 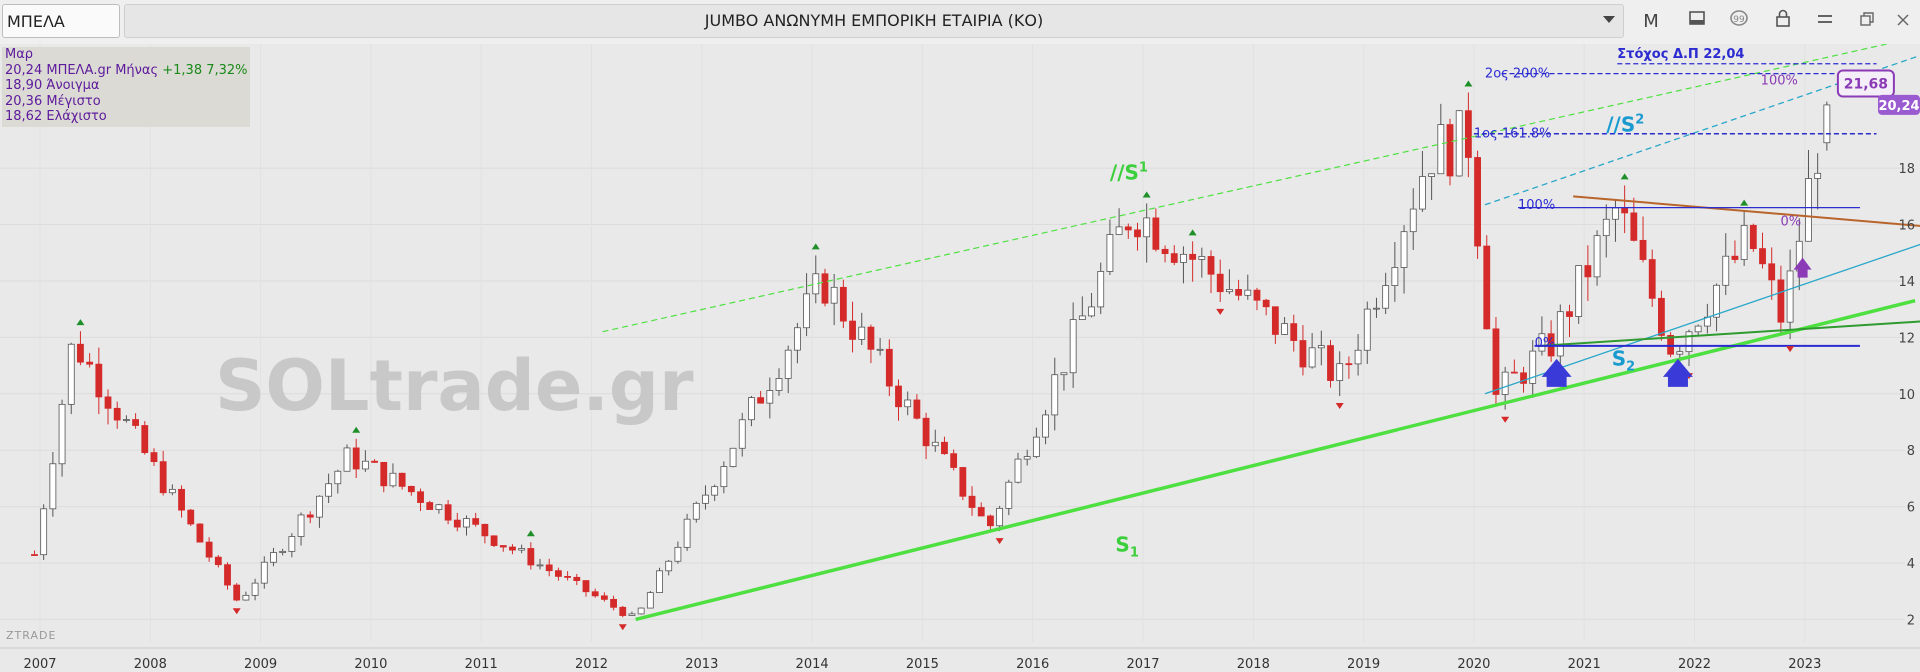 I want to click on y-tick-label: 4, so click(x=1911, y=564).